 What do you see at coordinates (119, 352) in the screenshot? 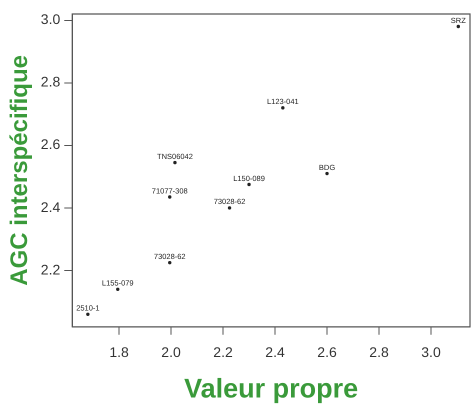
I see `x-tick-label: 1.8` at bounding box center [119, 352].